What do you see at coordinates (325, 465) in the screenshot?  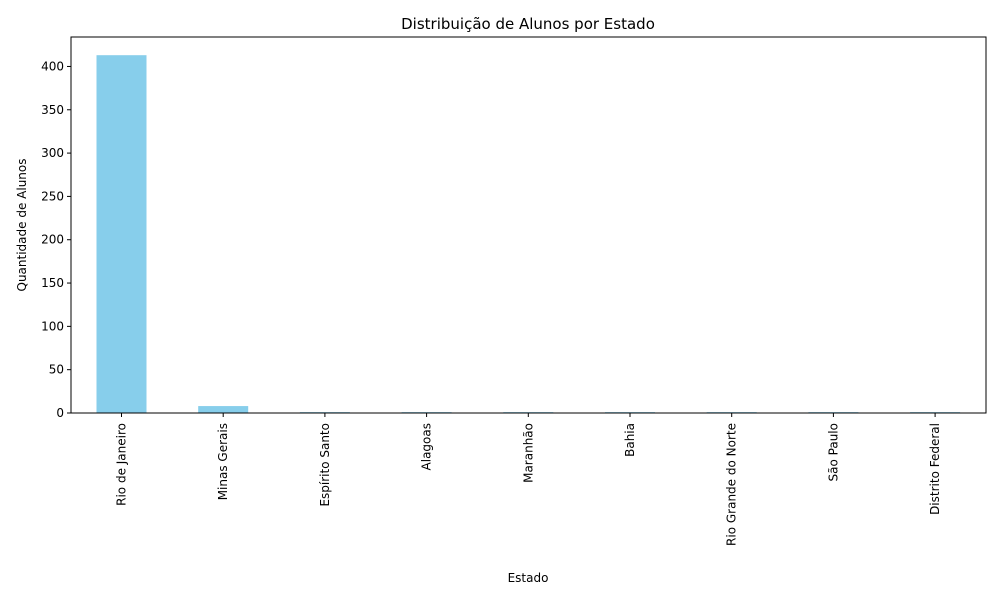 I see `x-tick-label-2: Espírito Santo` at bounding box center [325, 465].